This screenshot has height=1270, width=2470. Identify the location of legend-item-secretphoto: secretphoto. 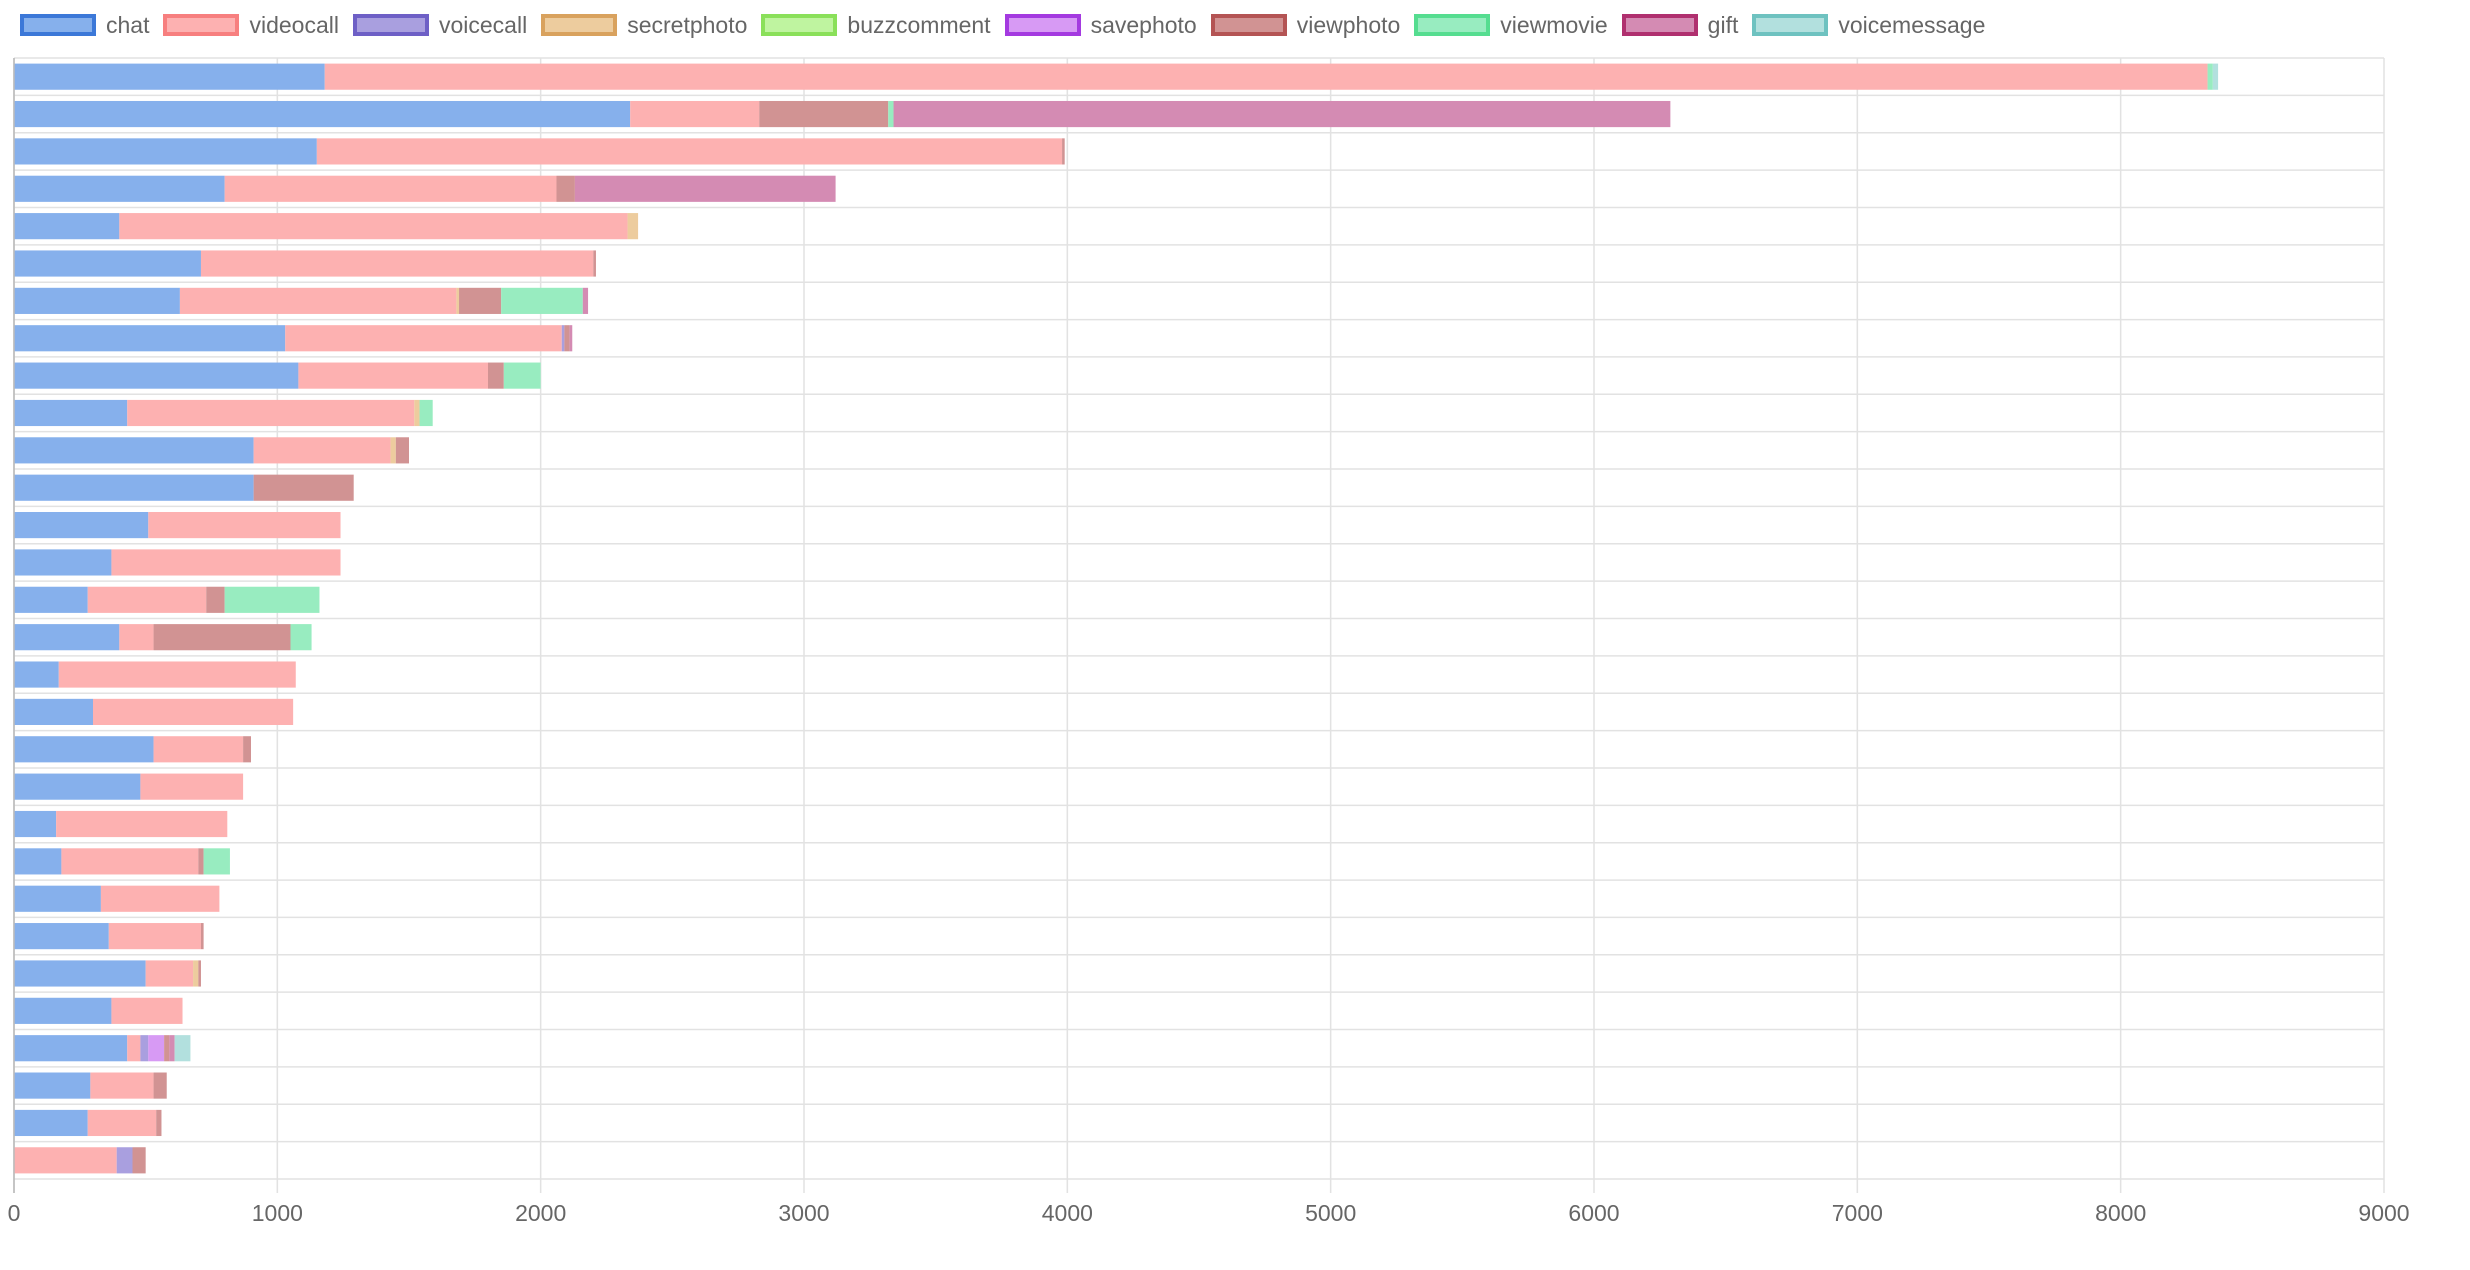
(644, 25).